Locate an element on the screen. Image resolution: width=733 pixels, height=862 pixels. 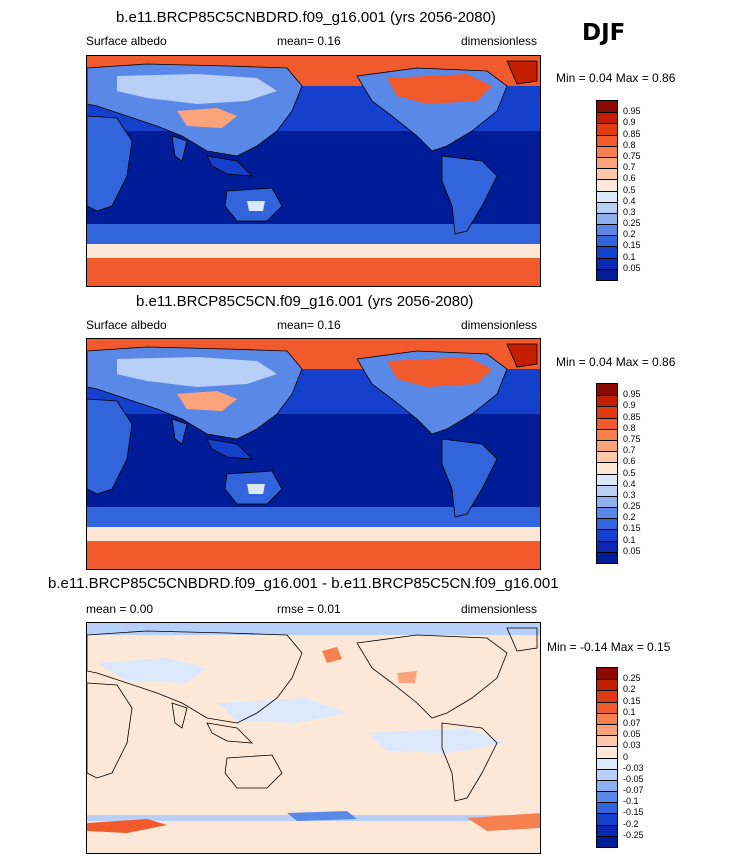
colorbar-tick-label: 0.03 is located at coordinates (632, 745).